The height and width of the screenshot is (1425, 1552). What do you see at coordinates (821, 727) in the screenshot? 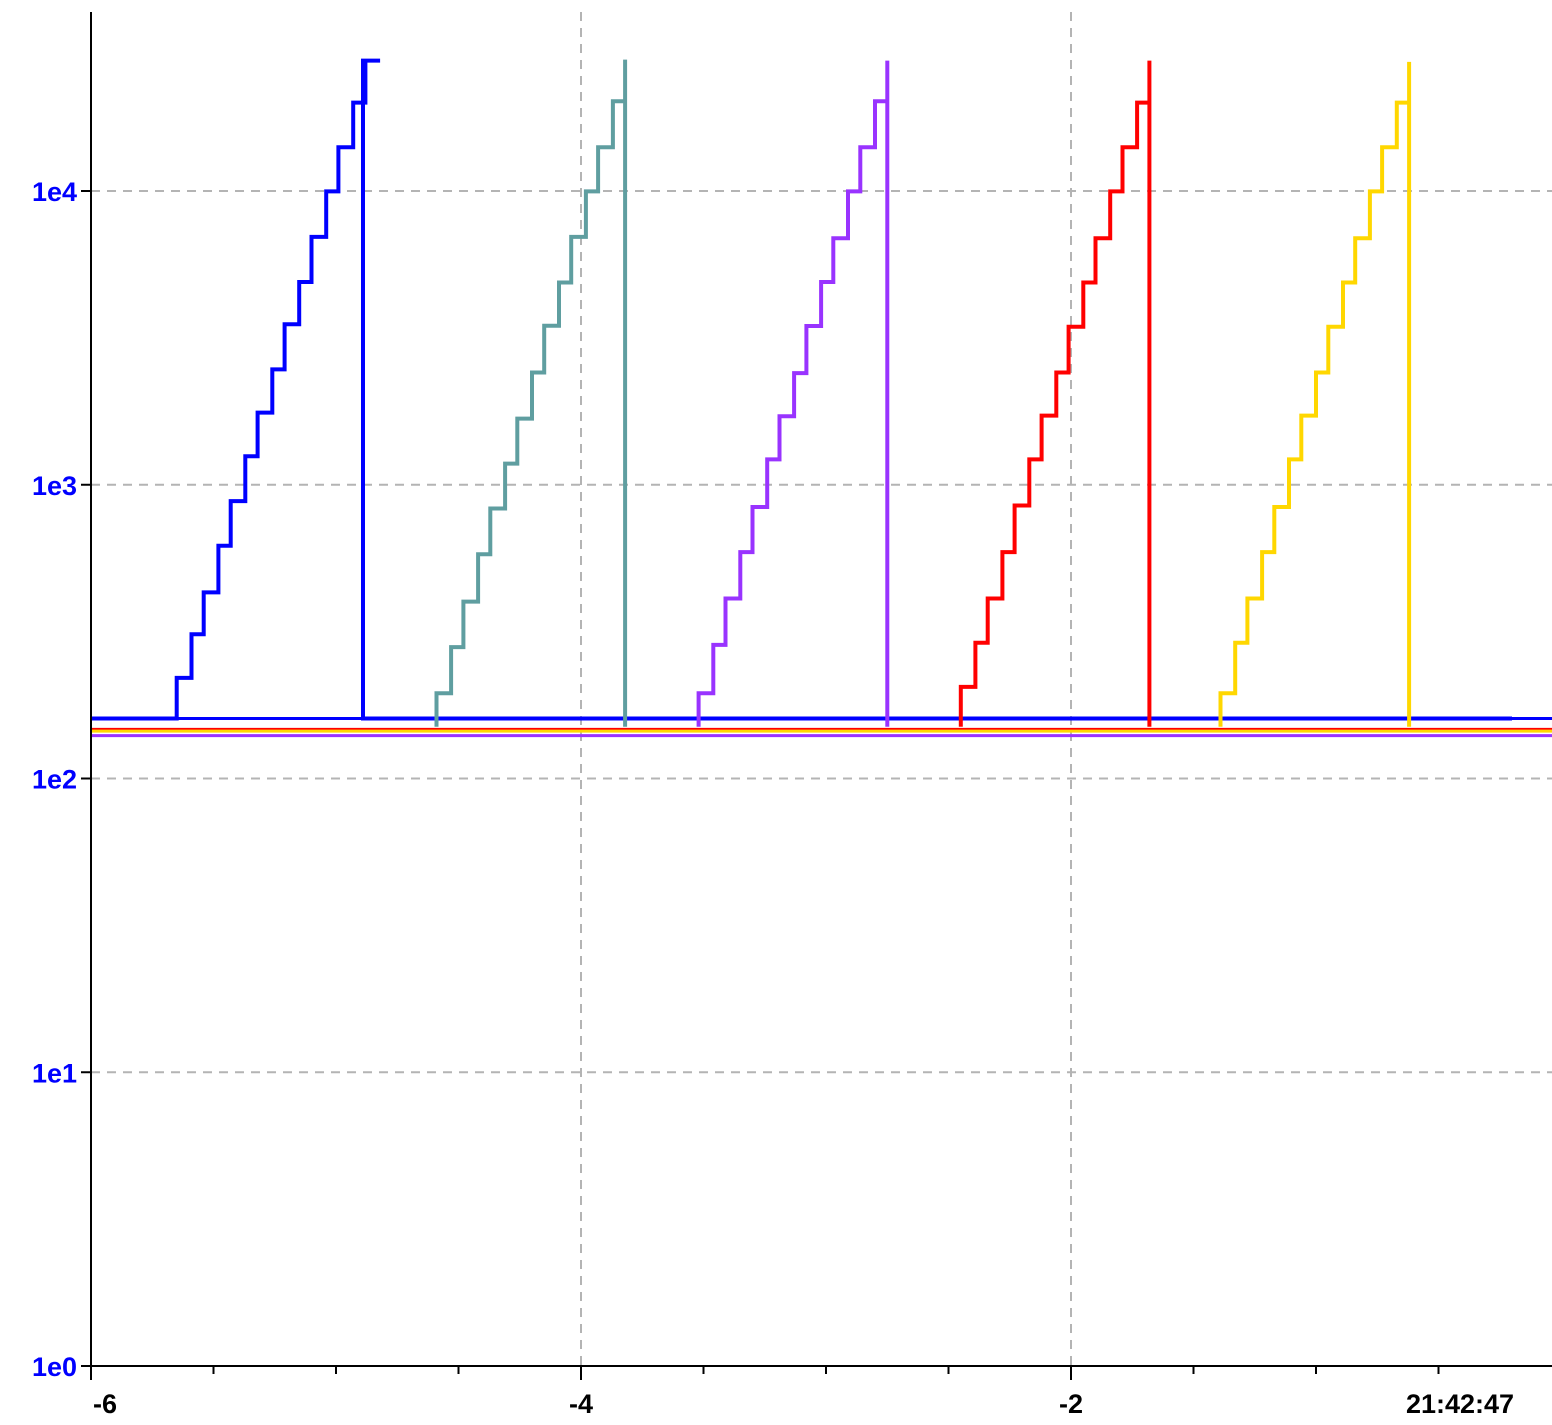
I see `baseline-layer` at bounding box center [821, 727].